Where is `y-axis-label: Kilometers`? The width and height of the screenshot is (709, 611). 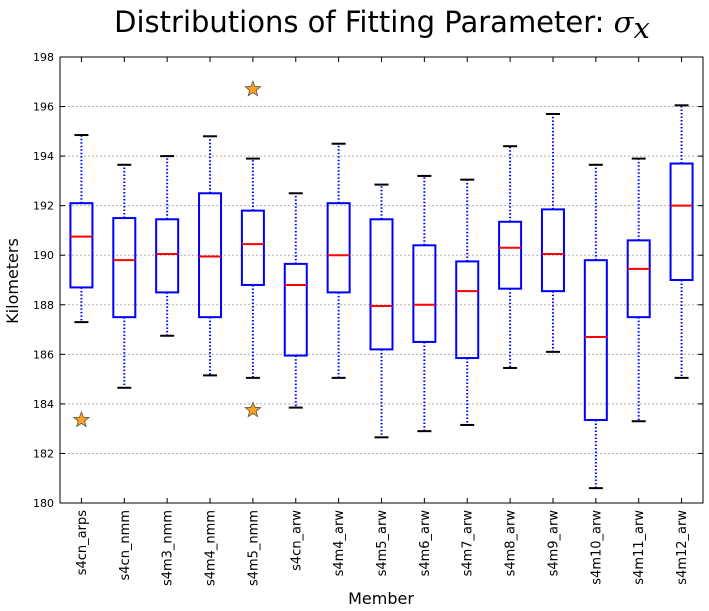
y-axis-label: Kilometers is located at coordinates (12, 281).